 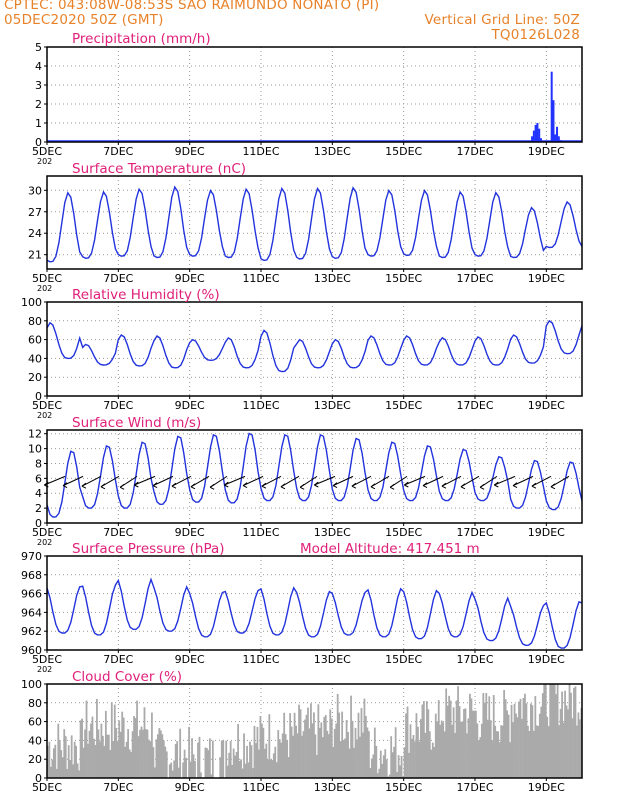 I want to click on x-tick-label: 9DEC, so click(x=190, y=659).